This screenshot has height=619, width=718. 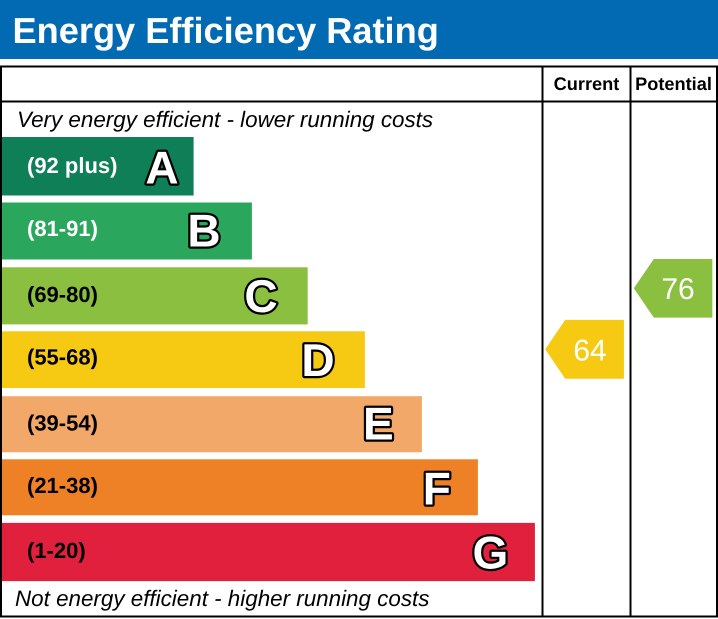 I want to click on svg-text: Potential, so click(x=673, y=84).